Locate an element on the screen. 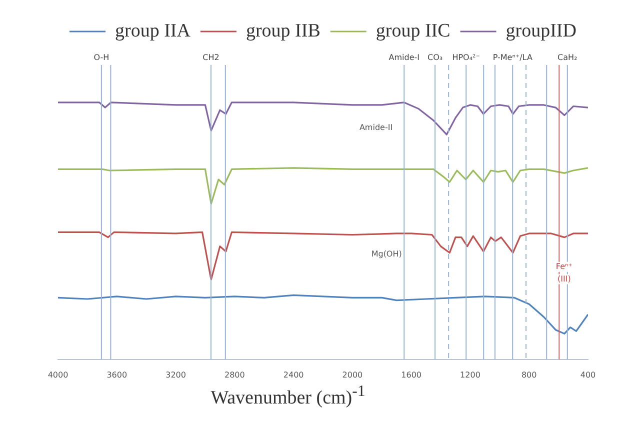  x-tick-label: 2800 is located at coordinates (234, 375).